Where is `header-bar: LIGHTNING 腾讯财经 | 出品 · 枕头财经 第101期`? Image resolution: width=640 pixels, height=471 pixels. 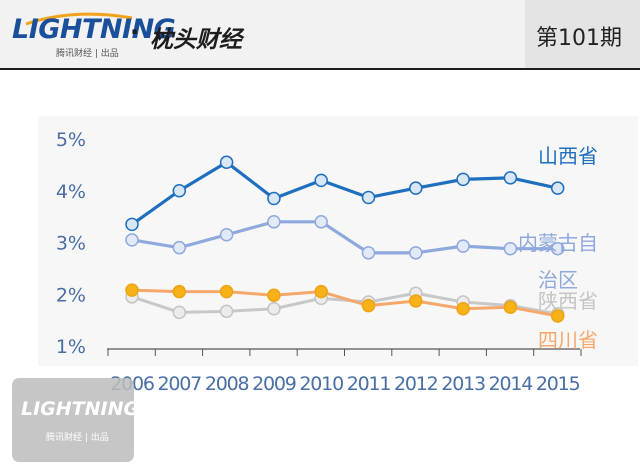 header-bar: LIGHTNING 腾讯财经 | 出品 · 枕头财经 第101期 is located at coordinates (320, 35).